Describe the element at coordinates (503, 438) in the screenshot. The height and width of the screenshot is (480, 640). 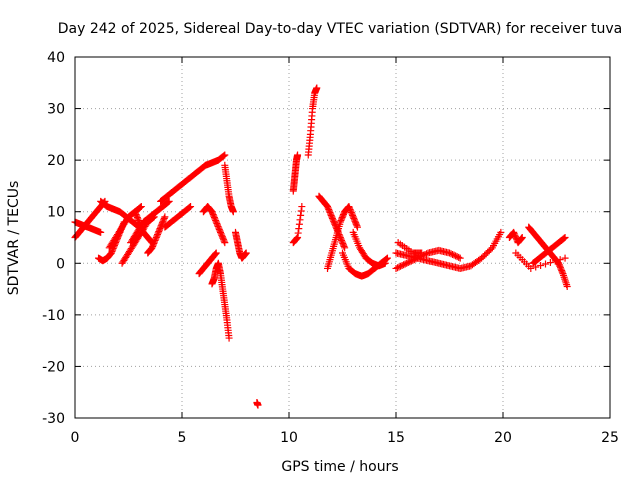
I see `x-tick-label: 20` at that location.